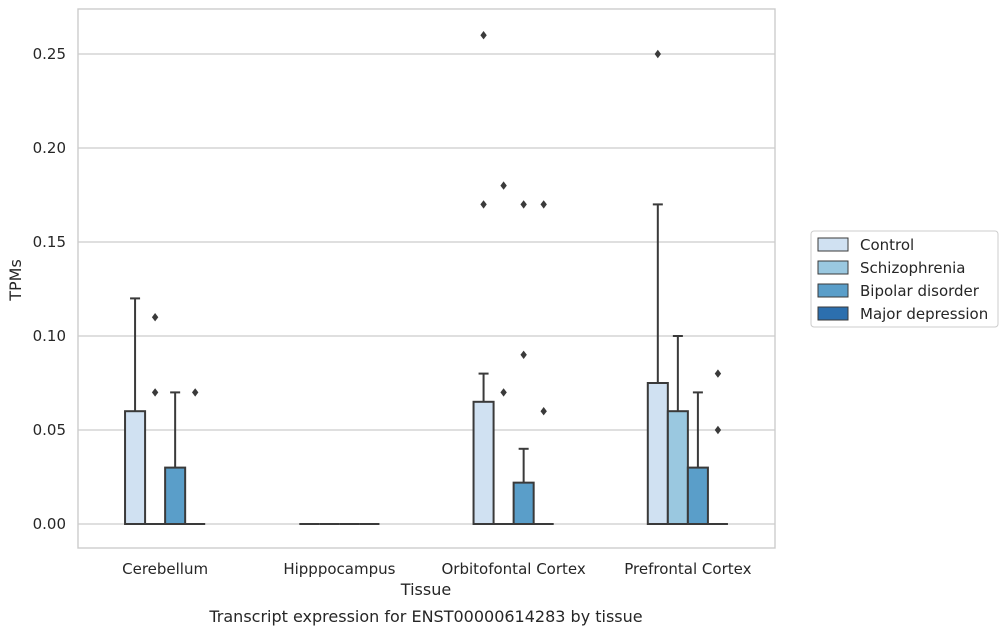  I want to click on x-tick-label: Hipppocampus, so click(339, 569).